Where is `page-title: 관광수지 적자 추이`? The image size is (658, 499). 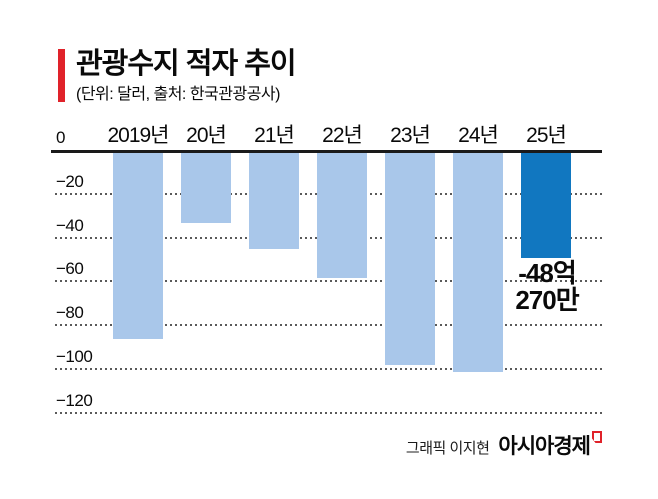
page-title: 관광수지 적자 추이 is located at coordinates (186, 64).